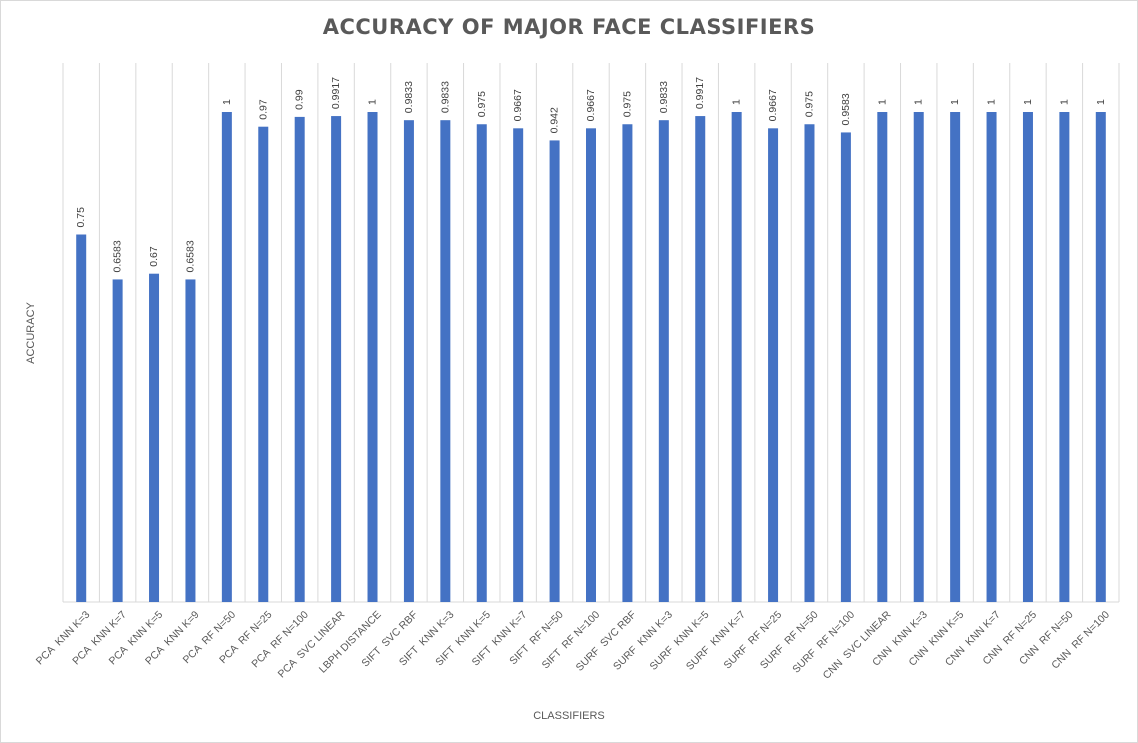 This screenshot has height=743, width=1138. What do you see at coordinates (846, 109) in the screenshot?
I see `data-label: 0.9583` at bounding box center [846, 109].